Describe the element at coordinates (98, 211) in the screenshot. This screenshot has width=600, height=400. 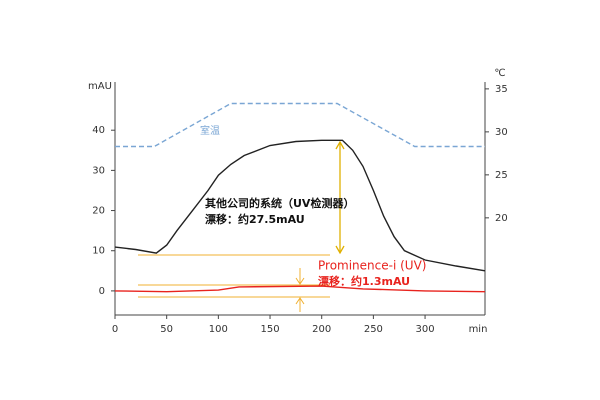
I see `y-tick-label: 20` at that location.